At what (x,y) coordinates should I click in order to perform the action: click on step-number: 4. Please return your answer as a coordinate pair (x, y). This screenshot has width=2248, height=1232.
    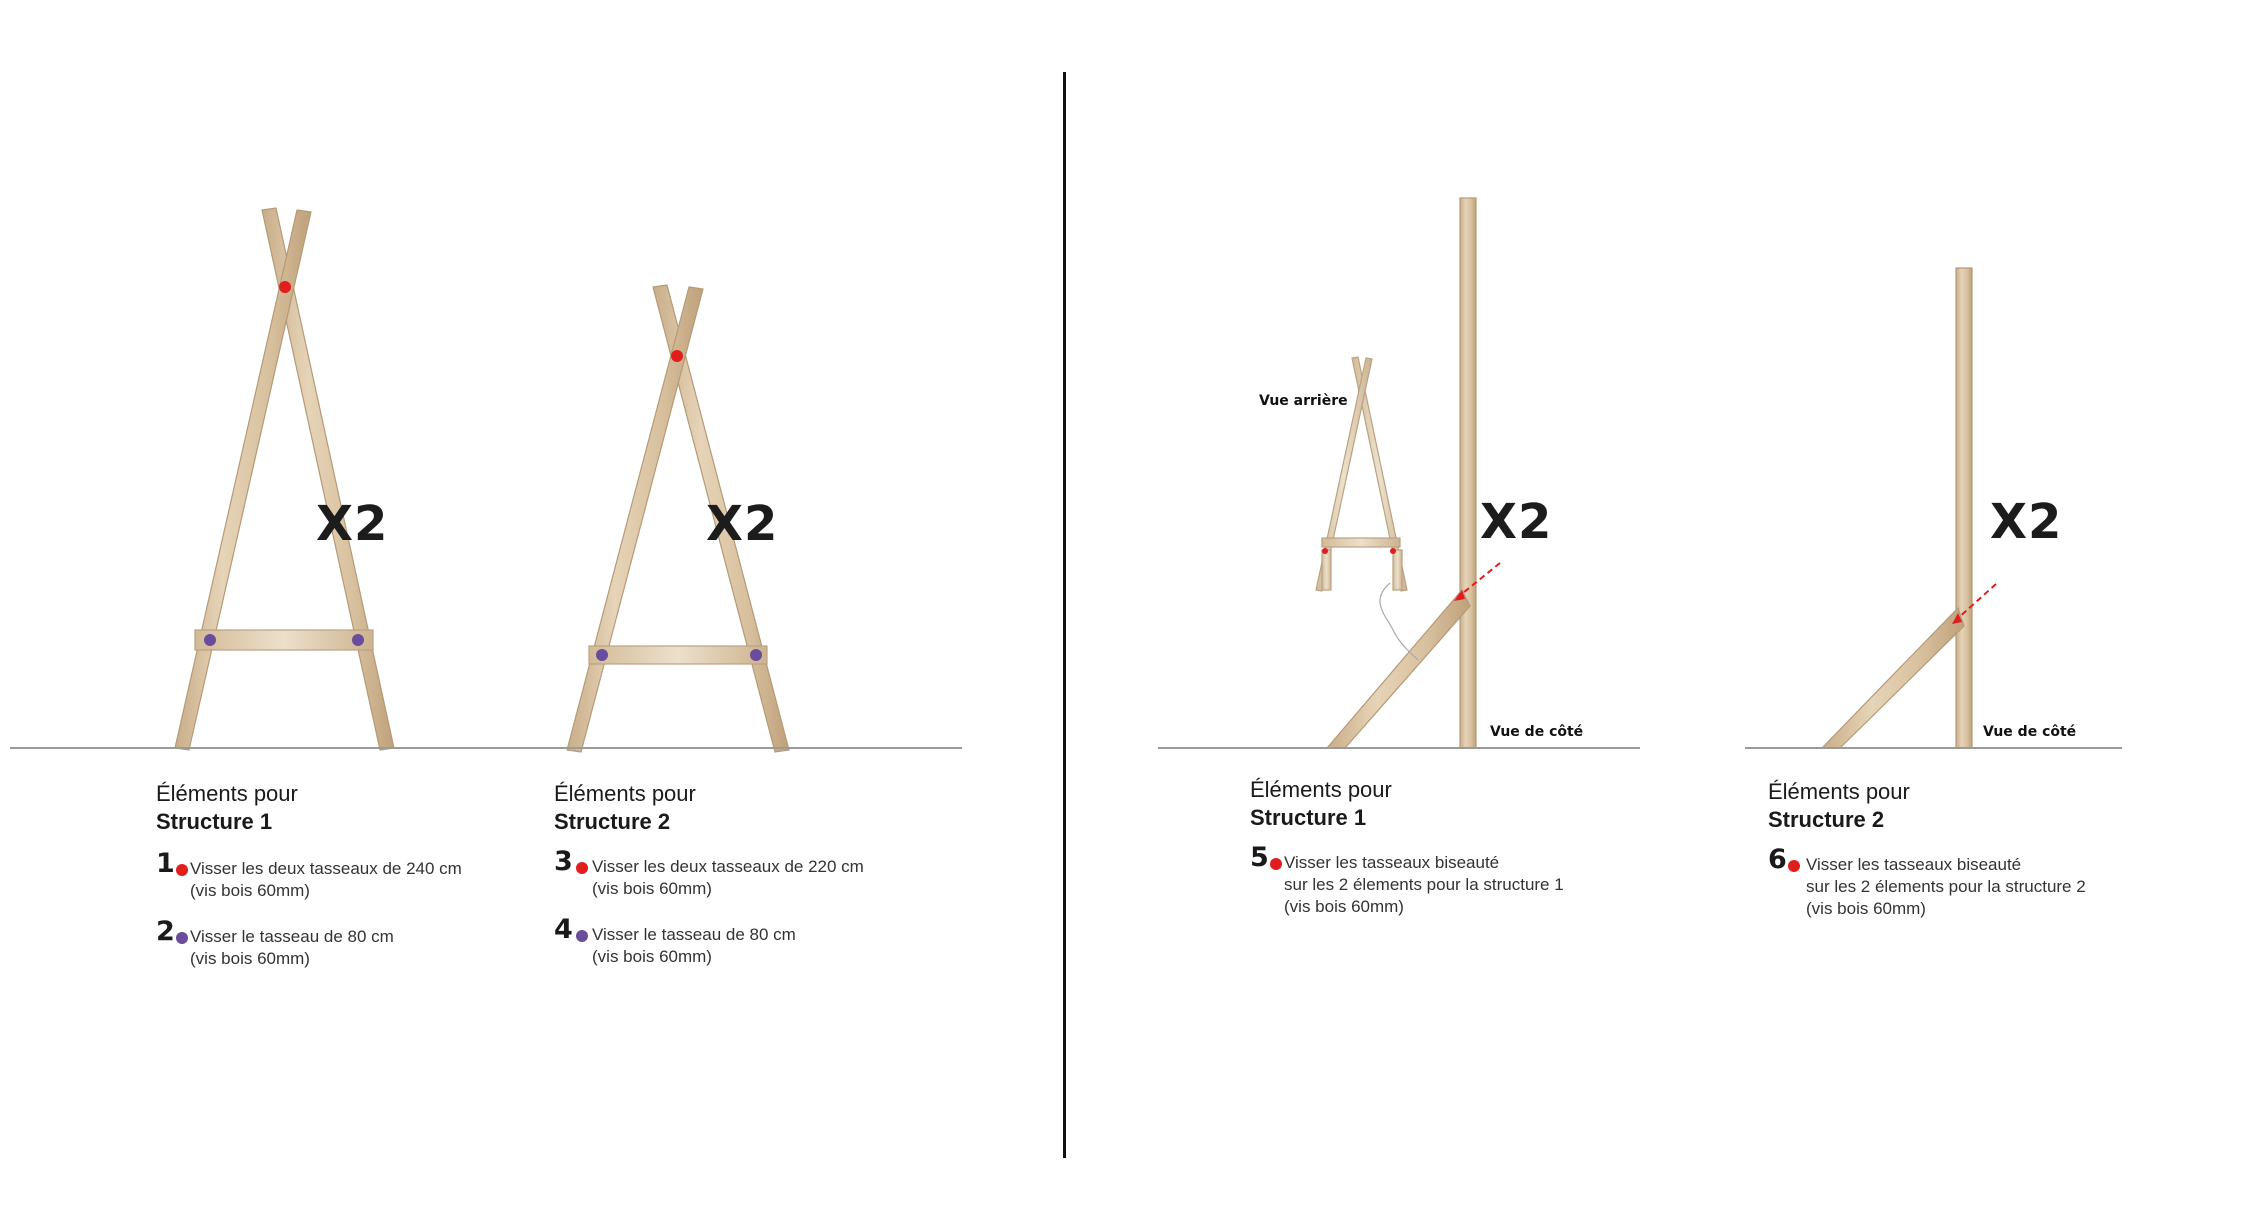
    Looking at the image, I should click on (563, 929).